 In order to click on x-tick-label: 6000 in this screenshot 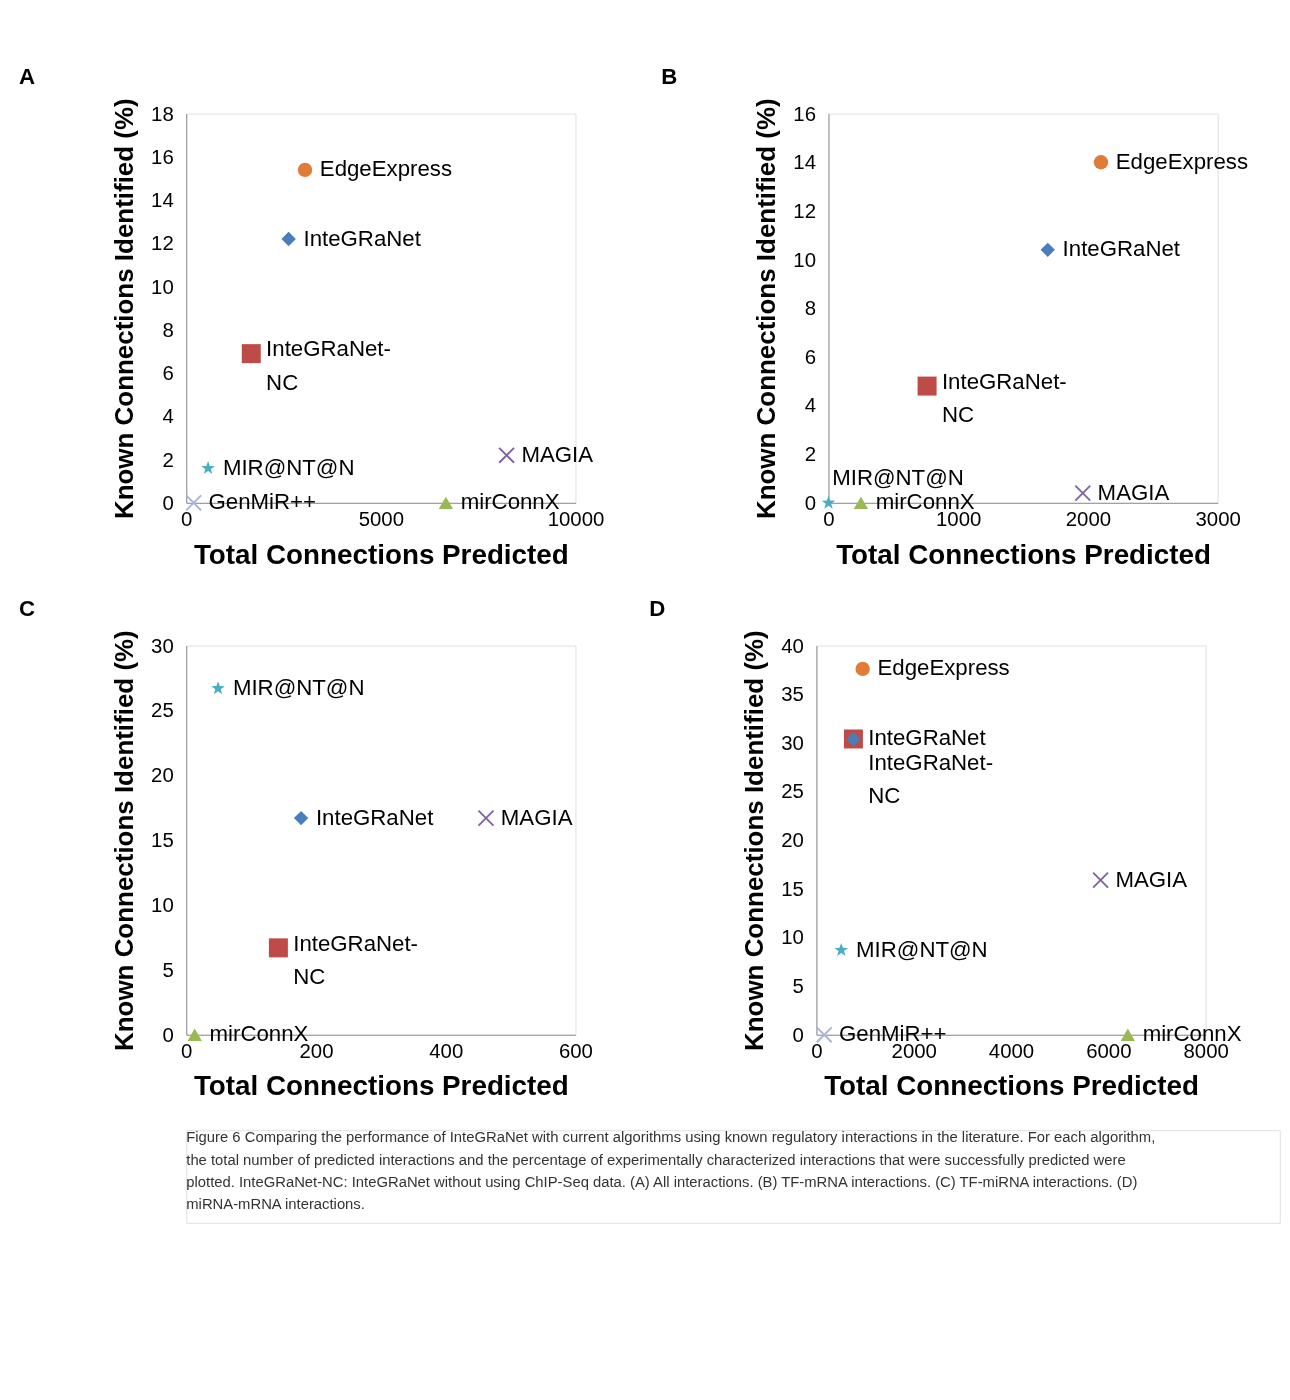, I will do `click(1109, 1051)`.